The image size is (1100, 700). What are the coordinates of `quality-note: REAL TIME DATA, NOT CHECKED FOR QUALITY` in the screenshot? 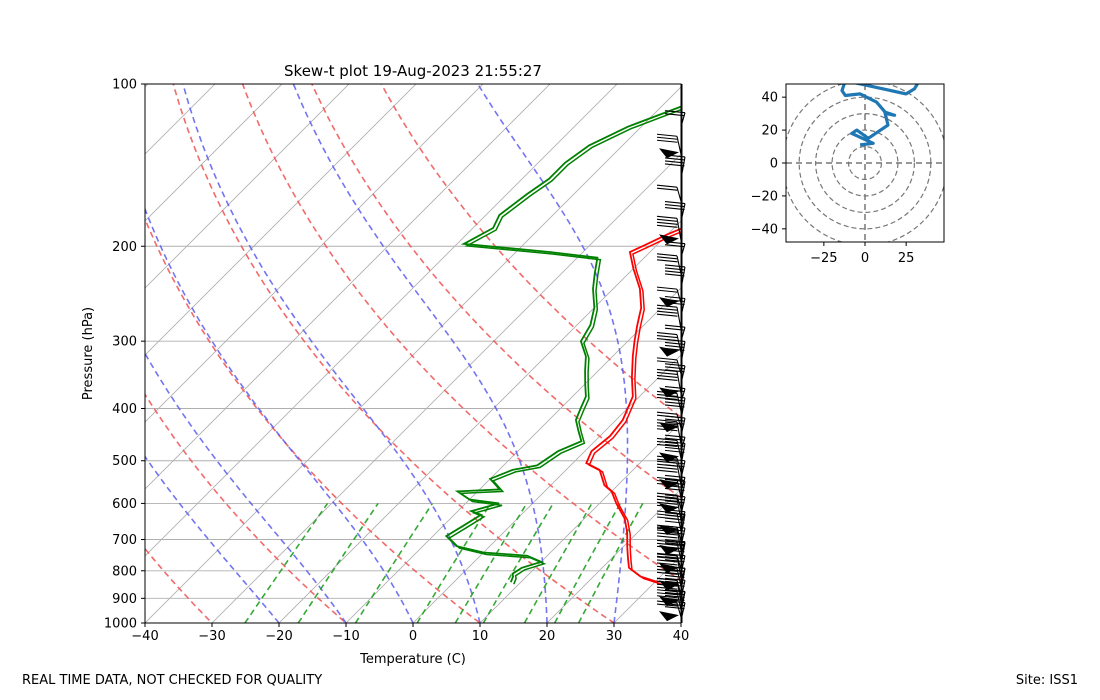 It's located at (172, 680).